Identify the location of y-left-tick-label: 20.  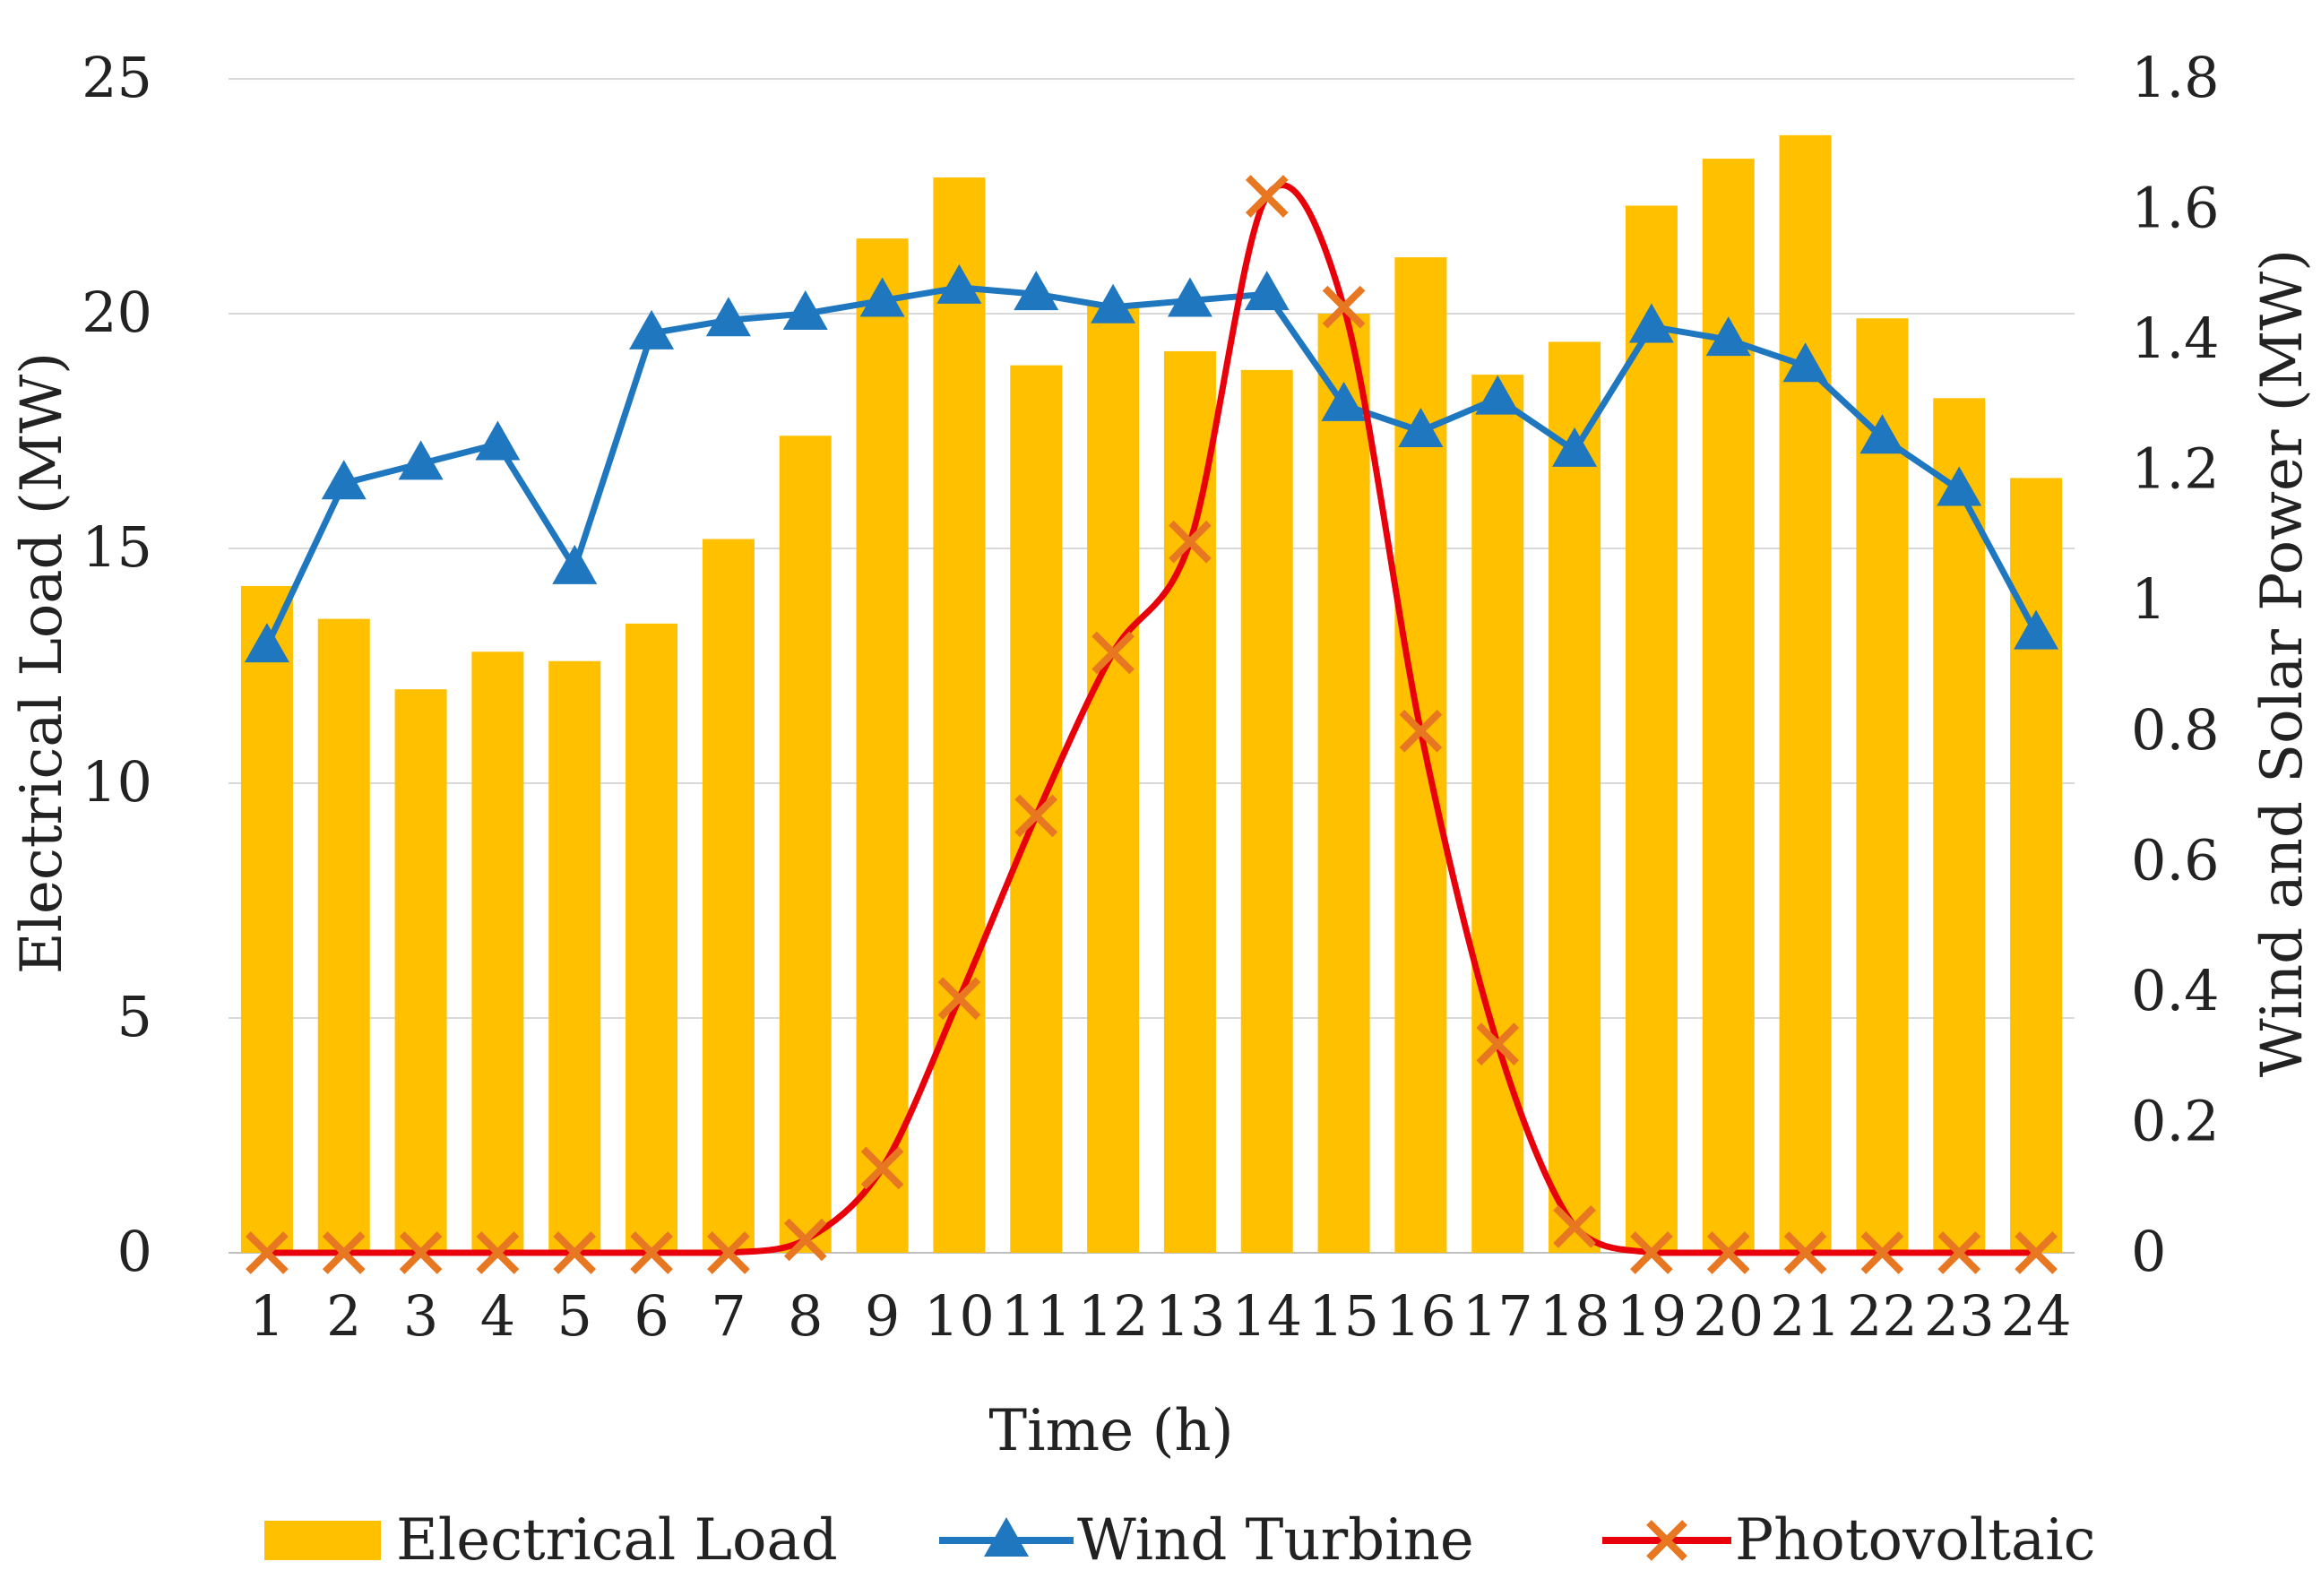
(117, 313).